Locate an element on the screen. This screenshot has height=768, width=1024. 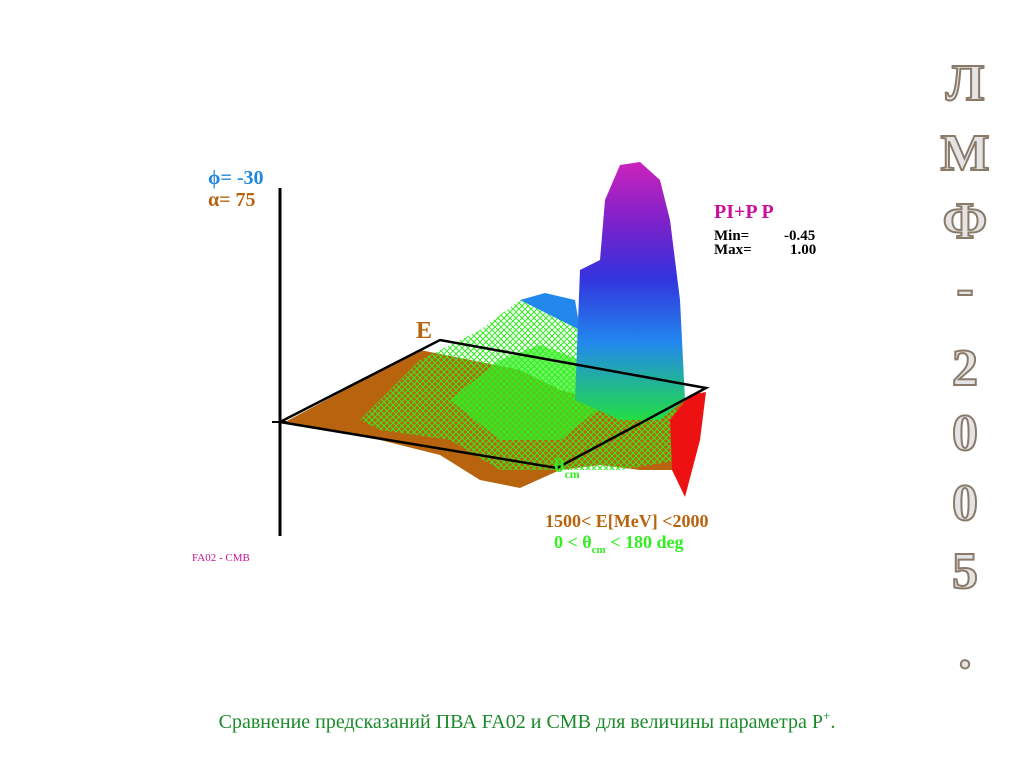
surface-peak is located at coordinates (630, 291).